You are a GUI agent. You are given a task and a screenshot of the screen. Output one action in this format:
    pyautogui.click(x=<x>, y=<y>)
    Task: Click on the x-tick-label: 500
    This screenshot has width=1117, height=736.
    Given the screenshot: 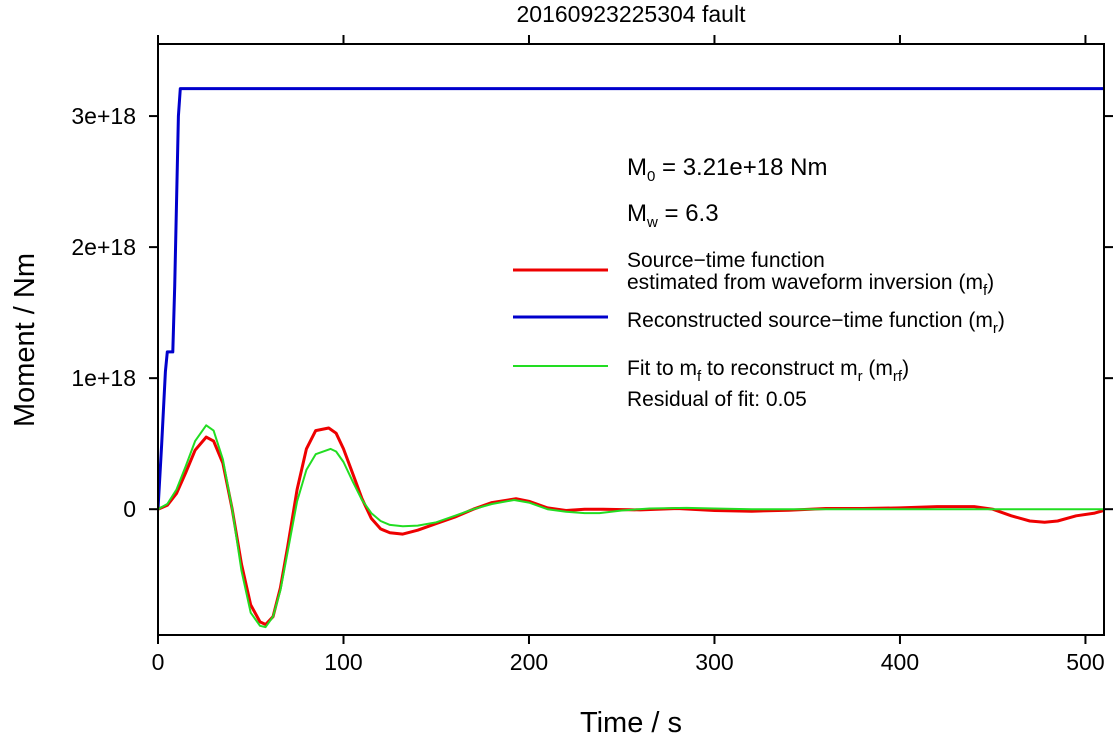 What is the action you would take?
    pyautogui.click(x=1085, y=662)
    